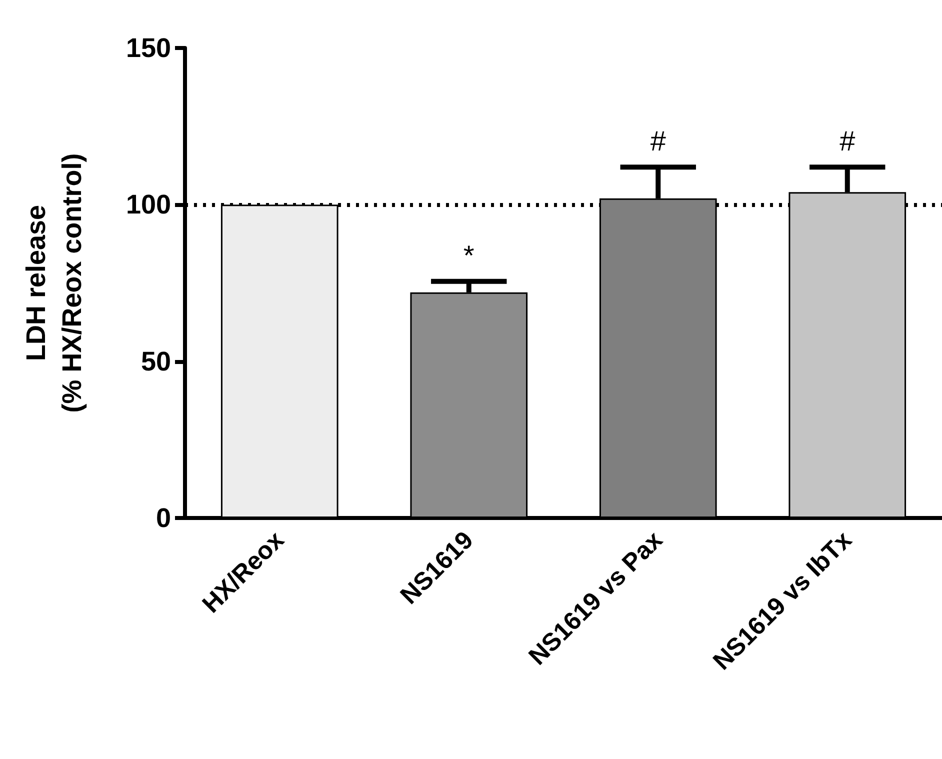  What do you see at coordinates (163, 518) in the screenshot?
I see `y-tick-label: 0` at bounding box center [163, 518].